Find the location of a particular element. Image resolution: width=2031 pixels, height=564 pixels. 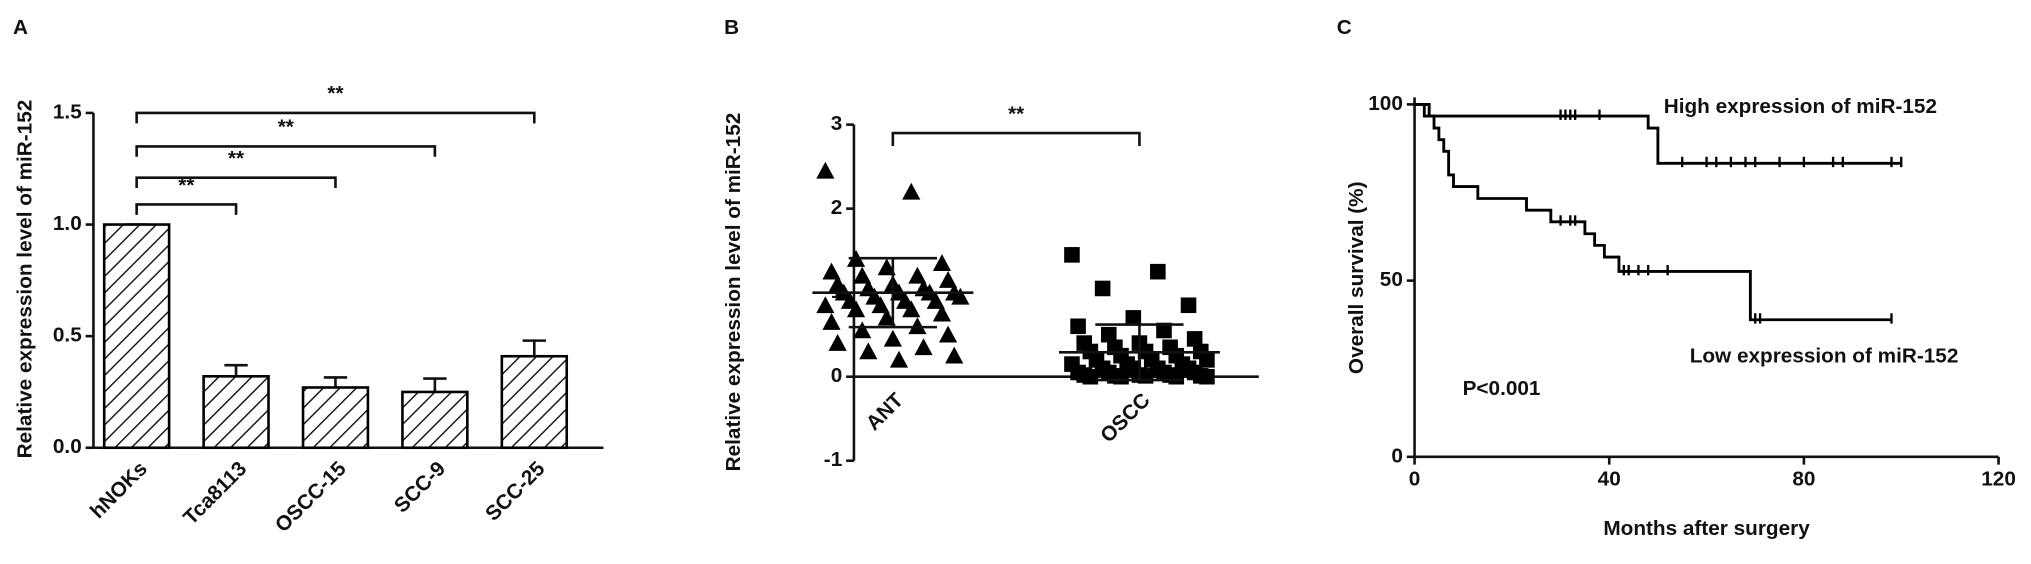

x-tick-label: OSCC-15 is located at coordinates (311, 497).